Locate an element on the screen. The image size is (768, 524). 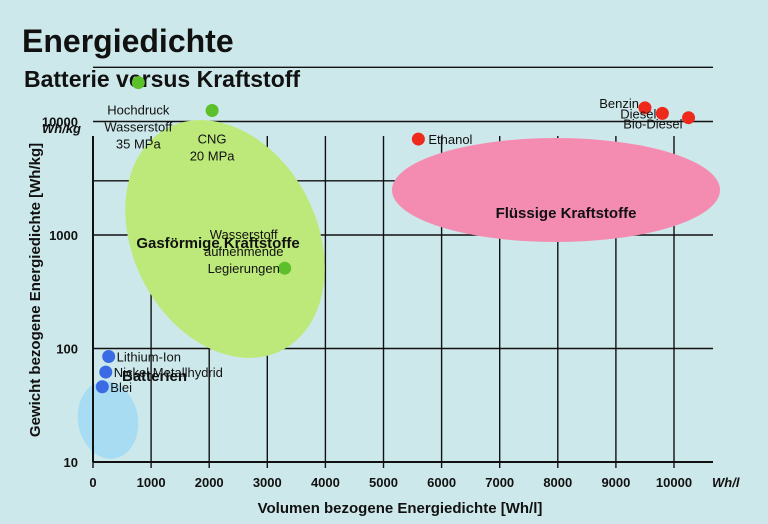
group-label: Gasförmige Kraftstoffe is located at coordinates (217, 243).